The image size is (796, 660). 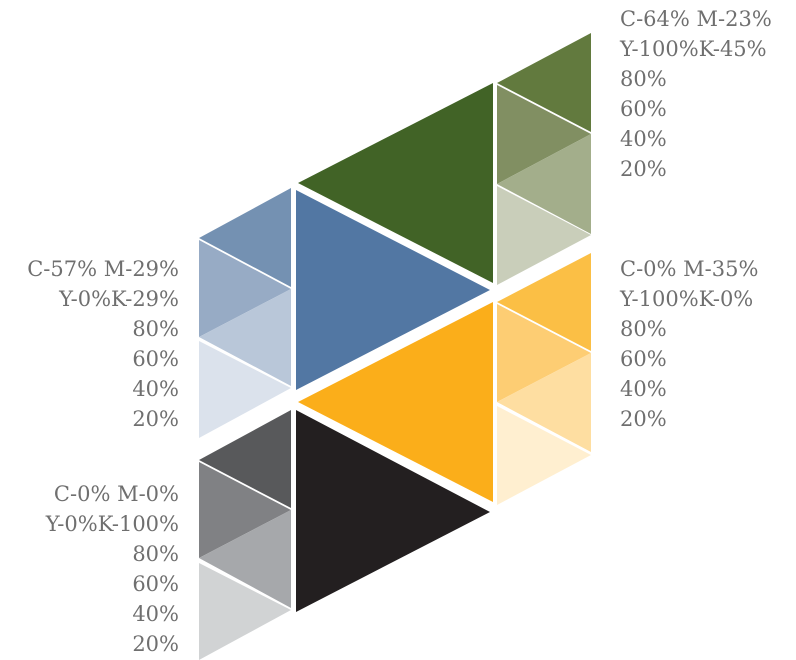 I want to click on blue-tint-label-20: 20%, so click(x=155, y=419).